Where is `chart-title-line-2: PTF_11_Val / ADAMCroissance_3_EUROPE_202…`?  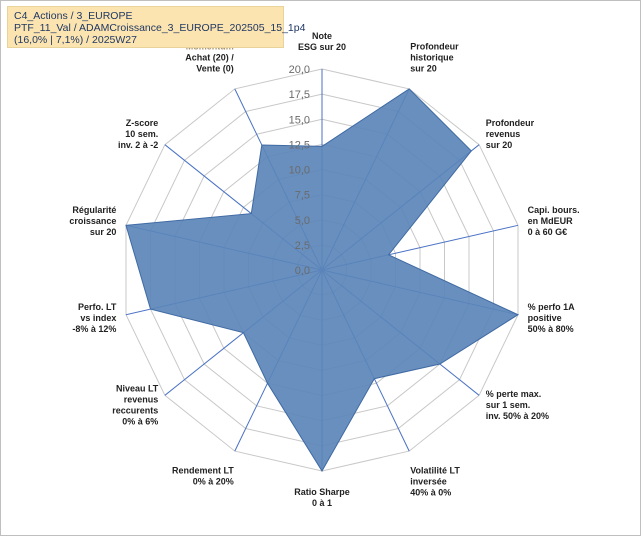
chart-title-line-2: PTF_11_Val / ADAMCroissance_3_EUROPE_202… is located at coordinates (160, 28).